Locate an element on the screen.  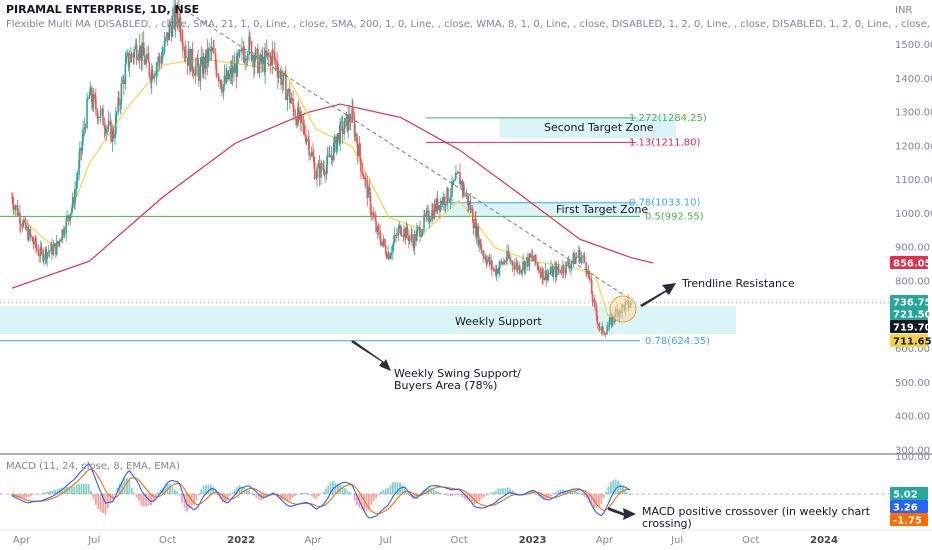
zone-label-first-target: First Target Zone is located at coordinates (602, 209).